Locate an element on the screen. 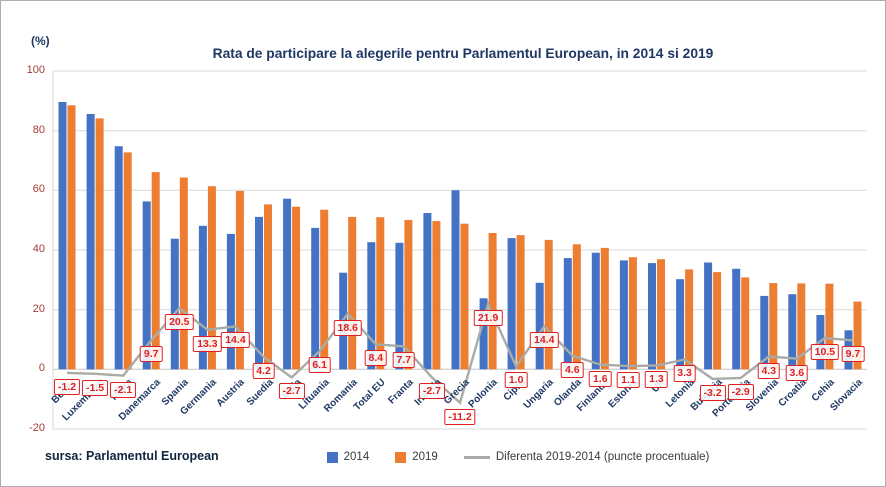 The image size is (886, 487). legend-item-difference: Diferenta 2019-2014 (puncte procentuale) is located at coordinates (586, 457).